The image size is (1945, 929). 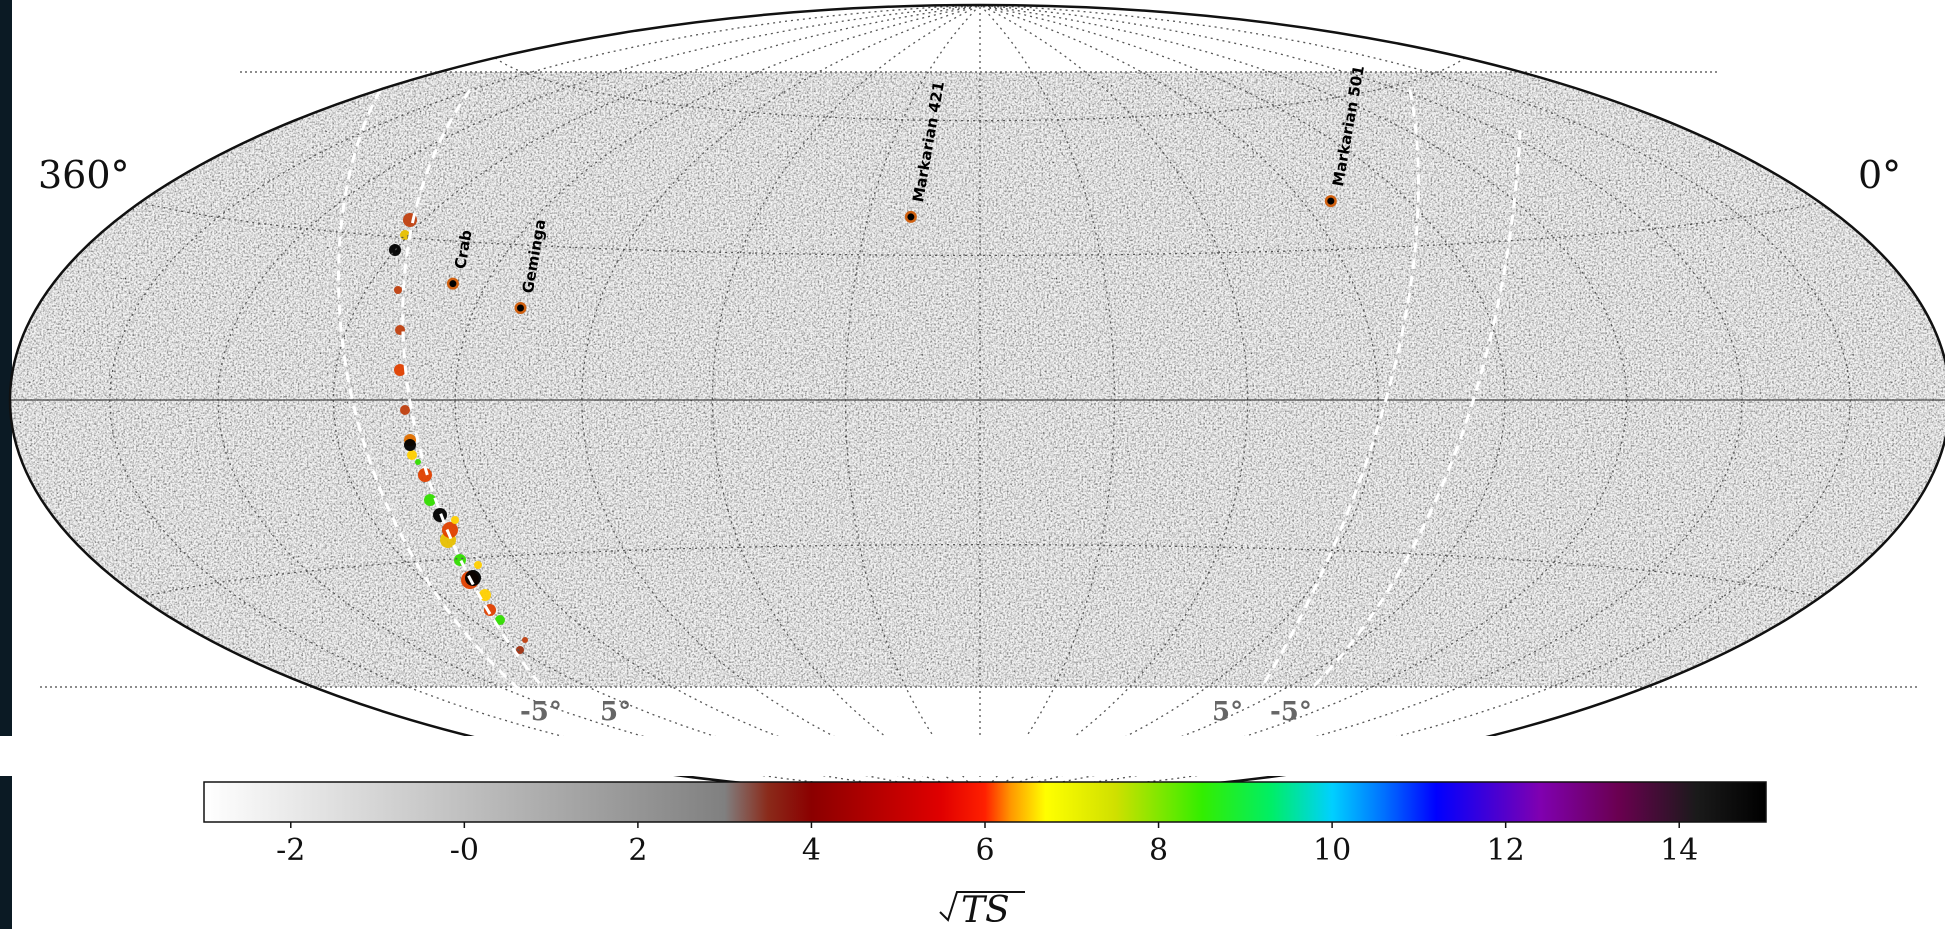 What do you see at coordinates (972, 756) in the screenshot?
I see `ellipse-cut` at bounding box center [972, 756].